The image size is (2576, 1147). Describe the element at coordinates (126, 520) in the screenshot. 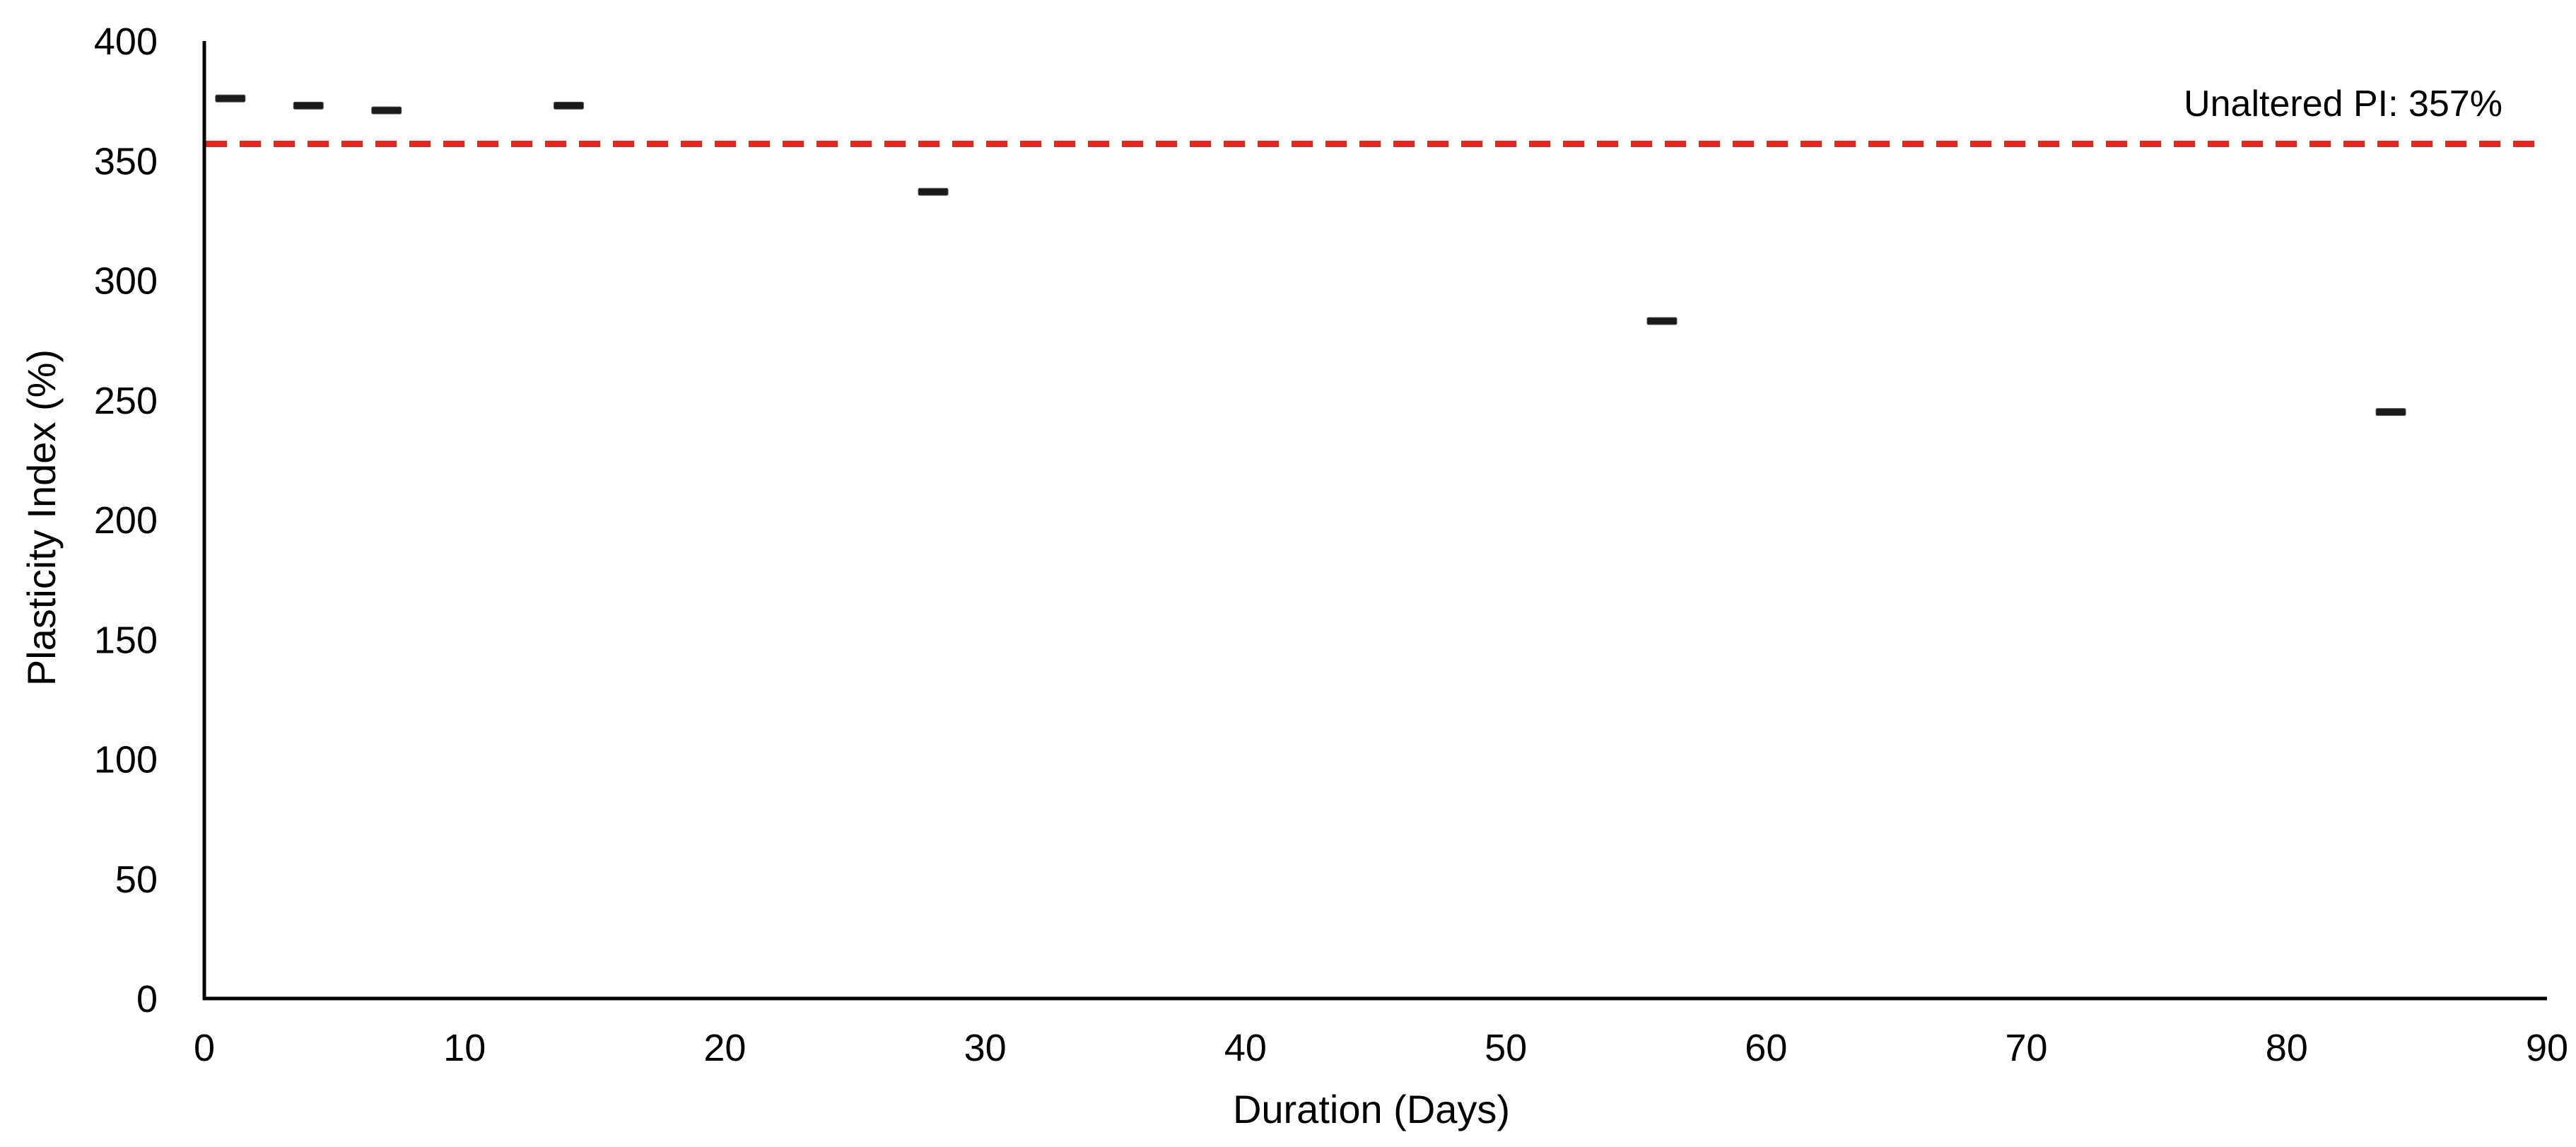

I see `y-tick-label: 200` at that location.